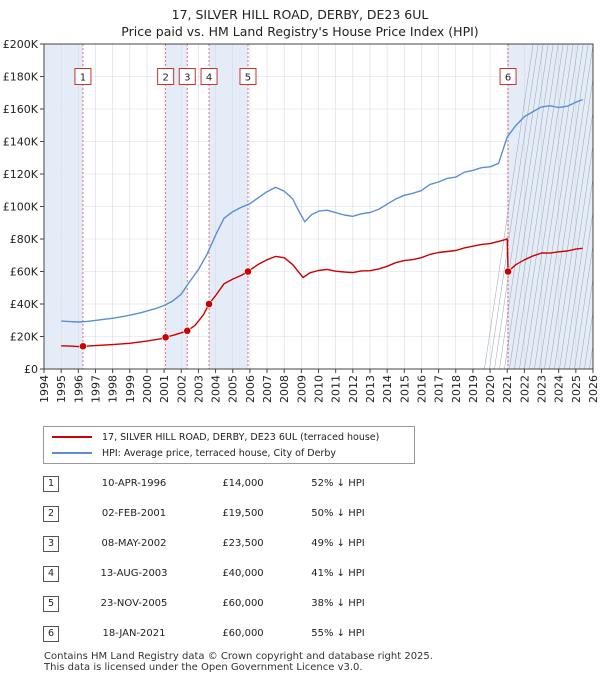 The height and width of the screenshot is (680, 600). I want to click on y-tick-label: £0, so click(31, 369).